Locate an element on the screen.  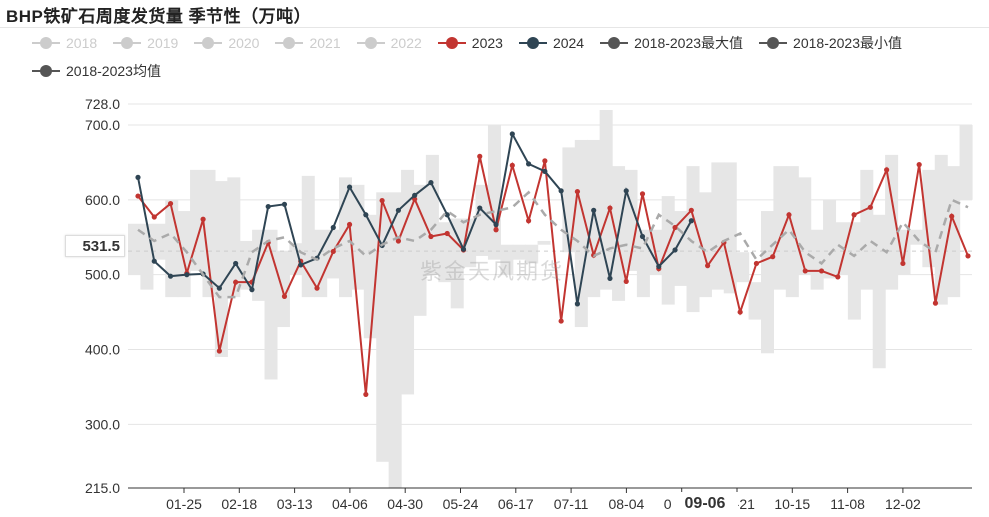
legend-item-2020: 2020 is located at coordinates (226, 43).